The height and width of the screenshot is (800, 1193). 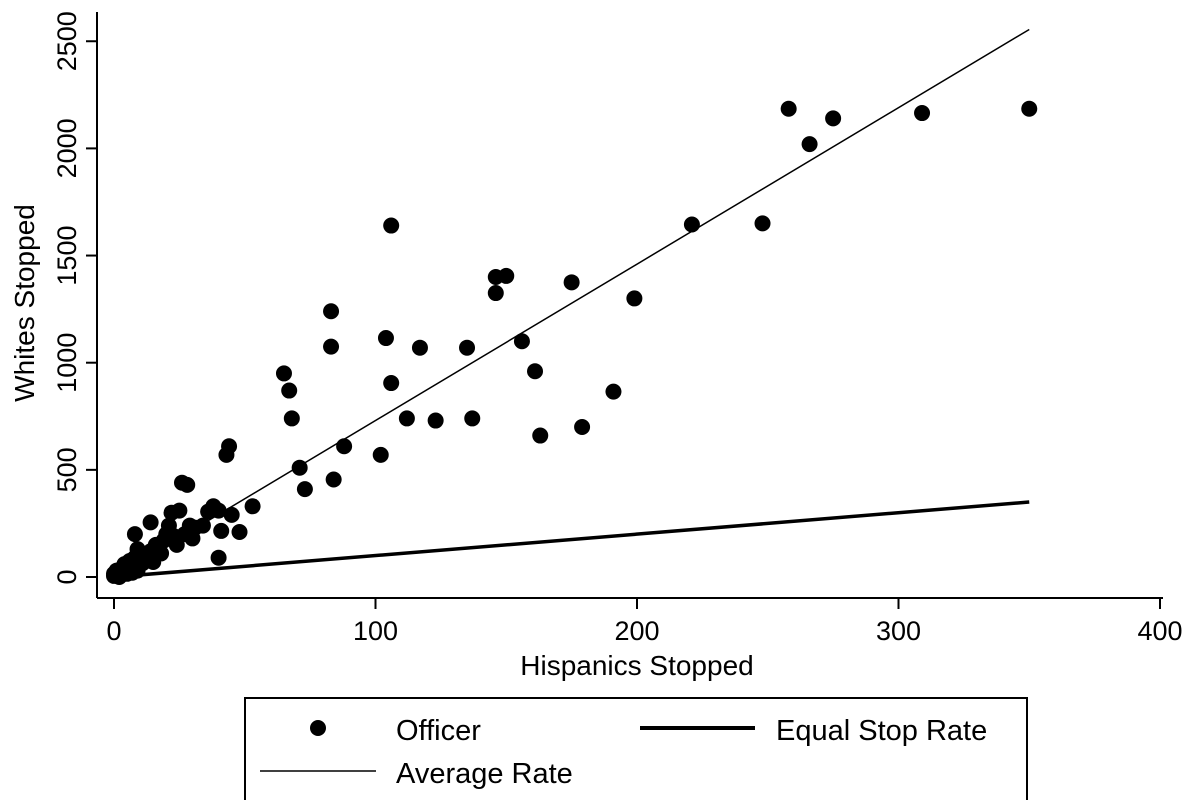 I want to click on x-tick-label: 400, so click(x=1159, y=631).